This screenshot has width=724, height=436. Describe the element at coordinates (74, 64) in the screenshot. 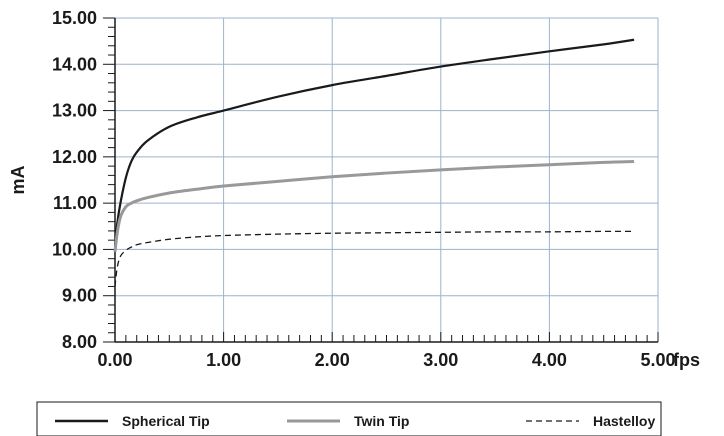

I see `y-tick-label: 14.00` at that location.